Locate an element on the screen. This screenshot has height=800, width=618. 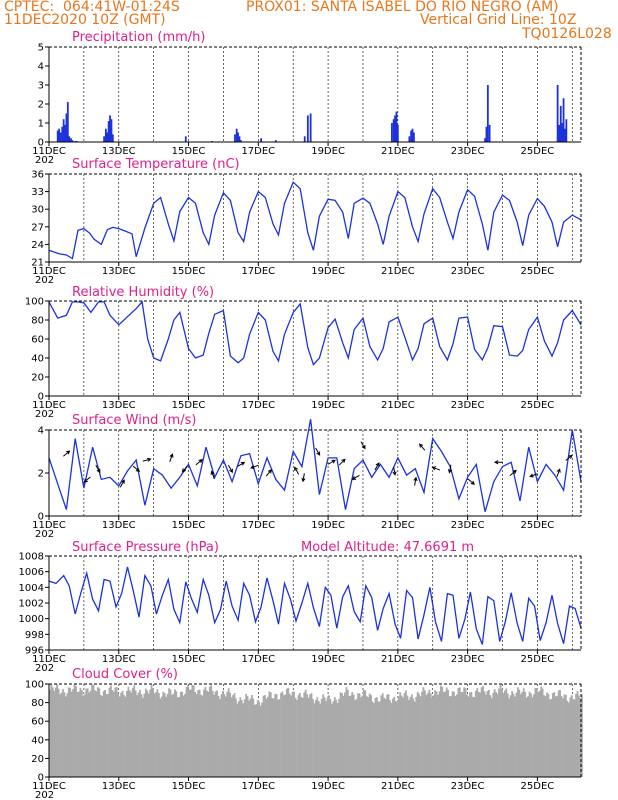
y-tick-label: 33 is located at coordinates (37, 192).